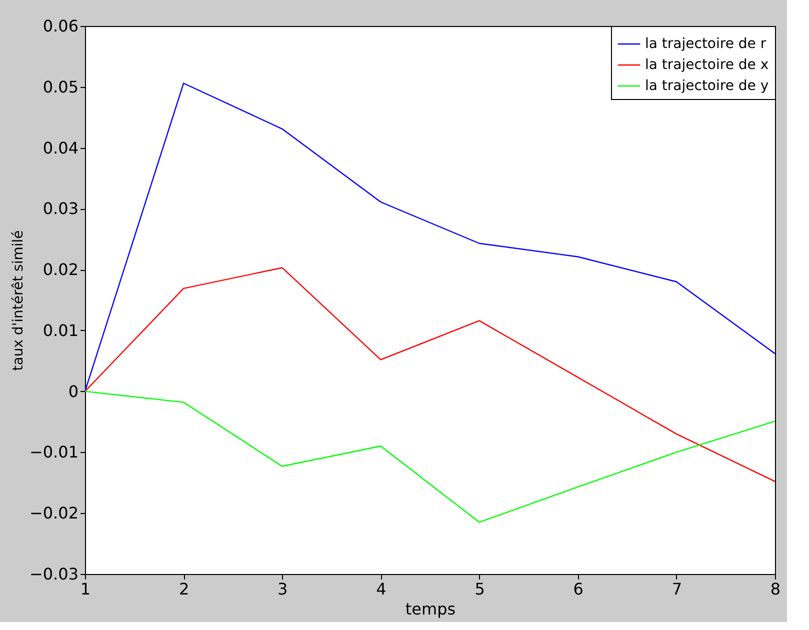 The height and width of the screenshot is (630, 809). Describe the element at coordinates (677, 589) in the screenshot. I see `x-tick-label: 7` at that location.